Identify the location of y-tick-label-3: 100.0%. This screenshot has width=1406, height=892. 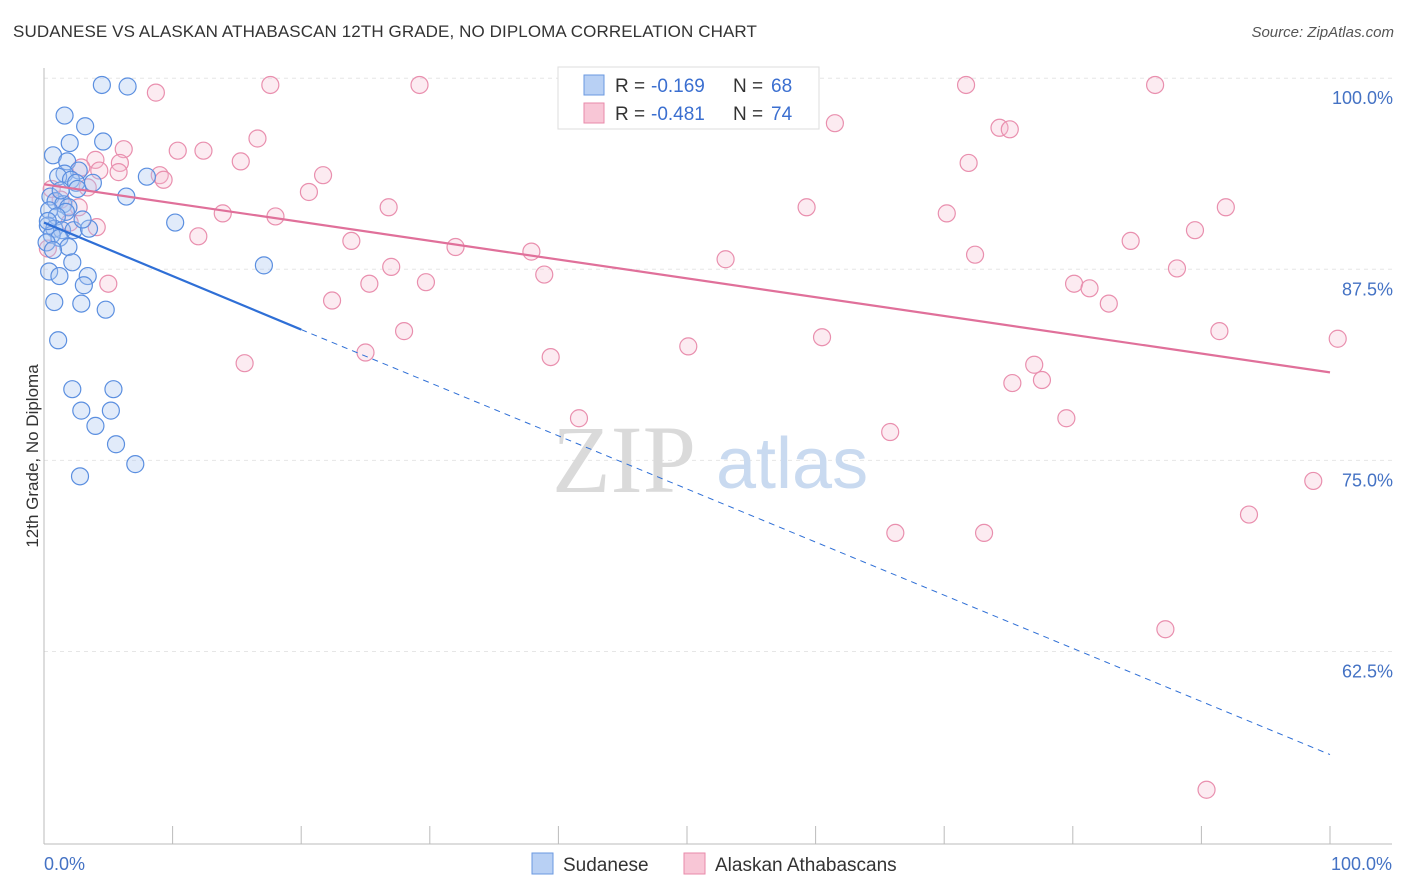
(1362, 98).